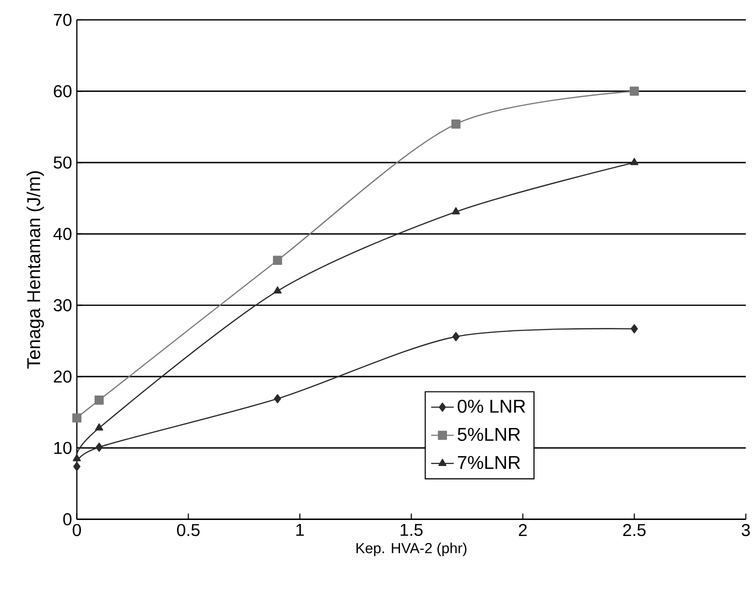  What do you see at coordinates (300, 530) in the screenshot?
I see `x-tick-label: 1` at bounding box center [300, 530].